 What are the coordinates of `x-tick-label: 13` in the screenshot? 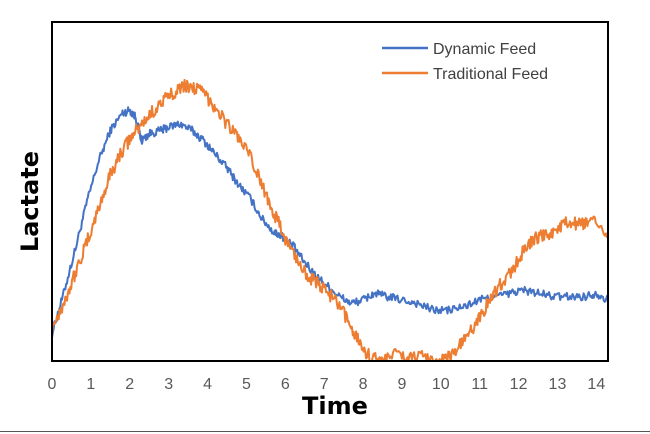 It's located at (558, 384).